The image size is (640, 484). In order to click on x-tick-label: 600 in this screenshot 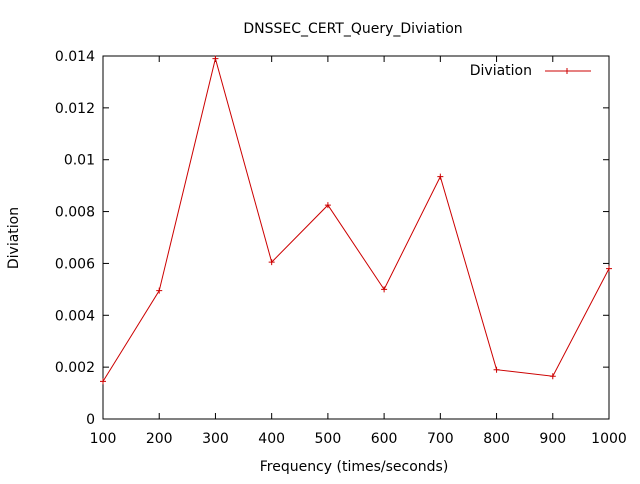, I will do `click(384, 439)`.